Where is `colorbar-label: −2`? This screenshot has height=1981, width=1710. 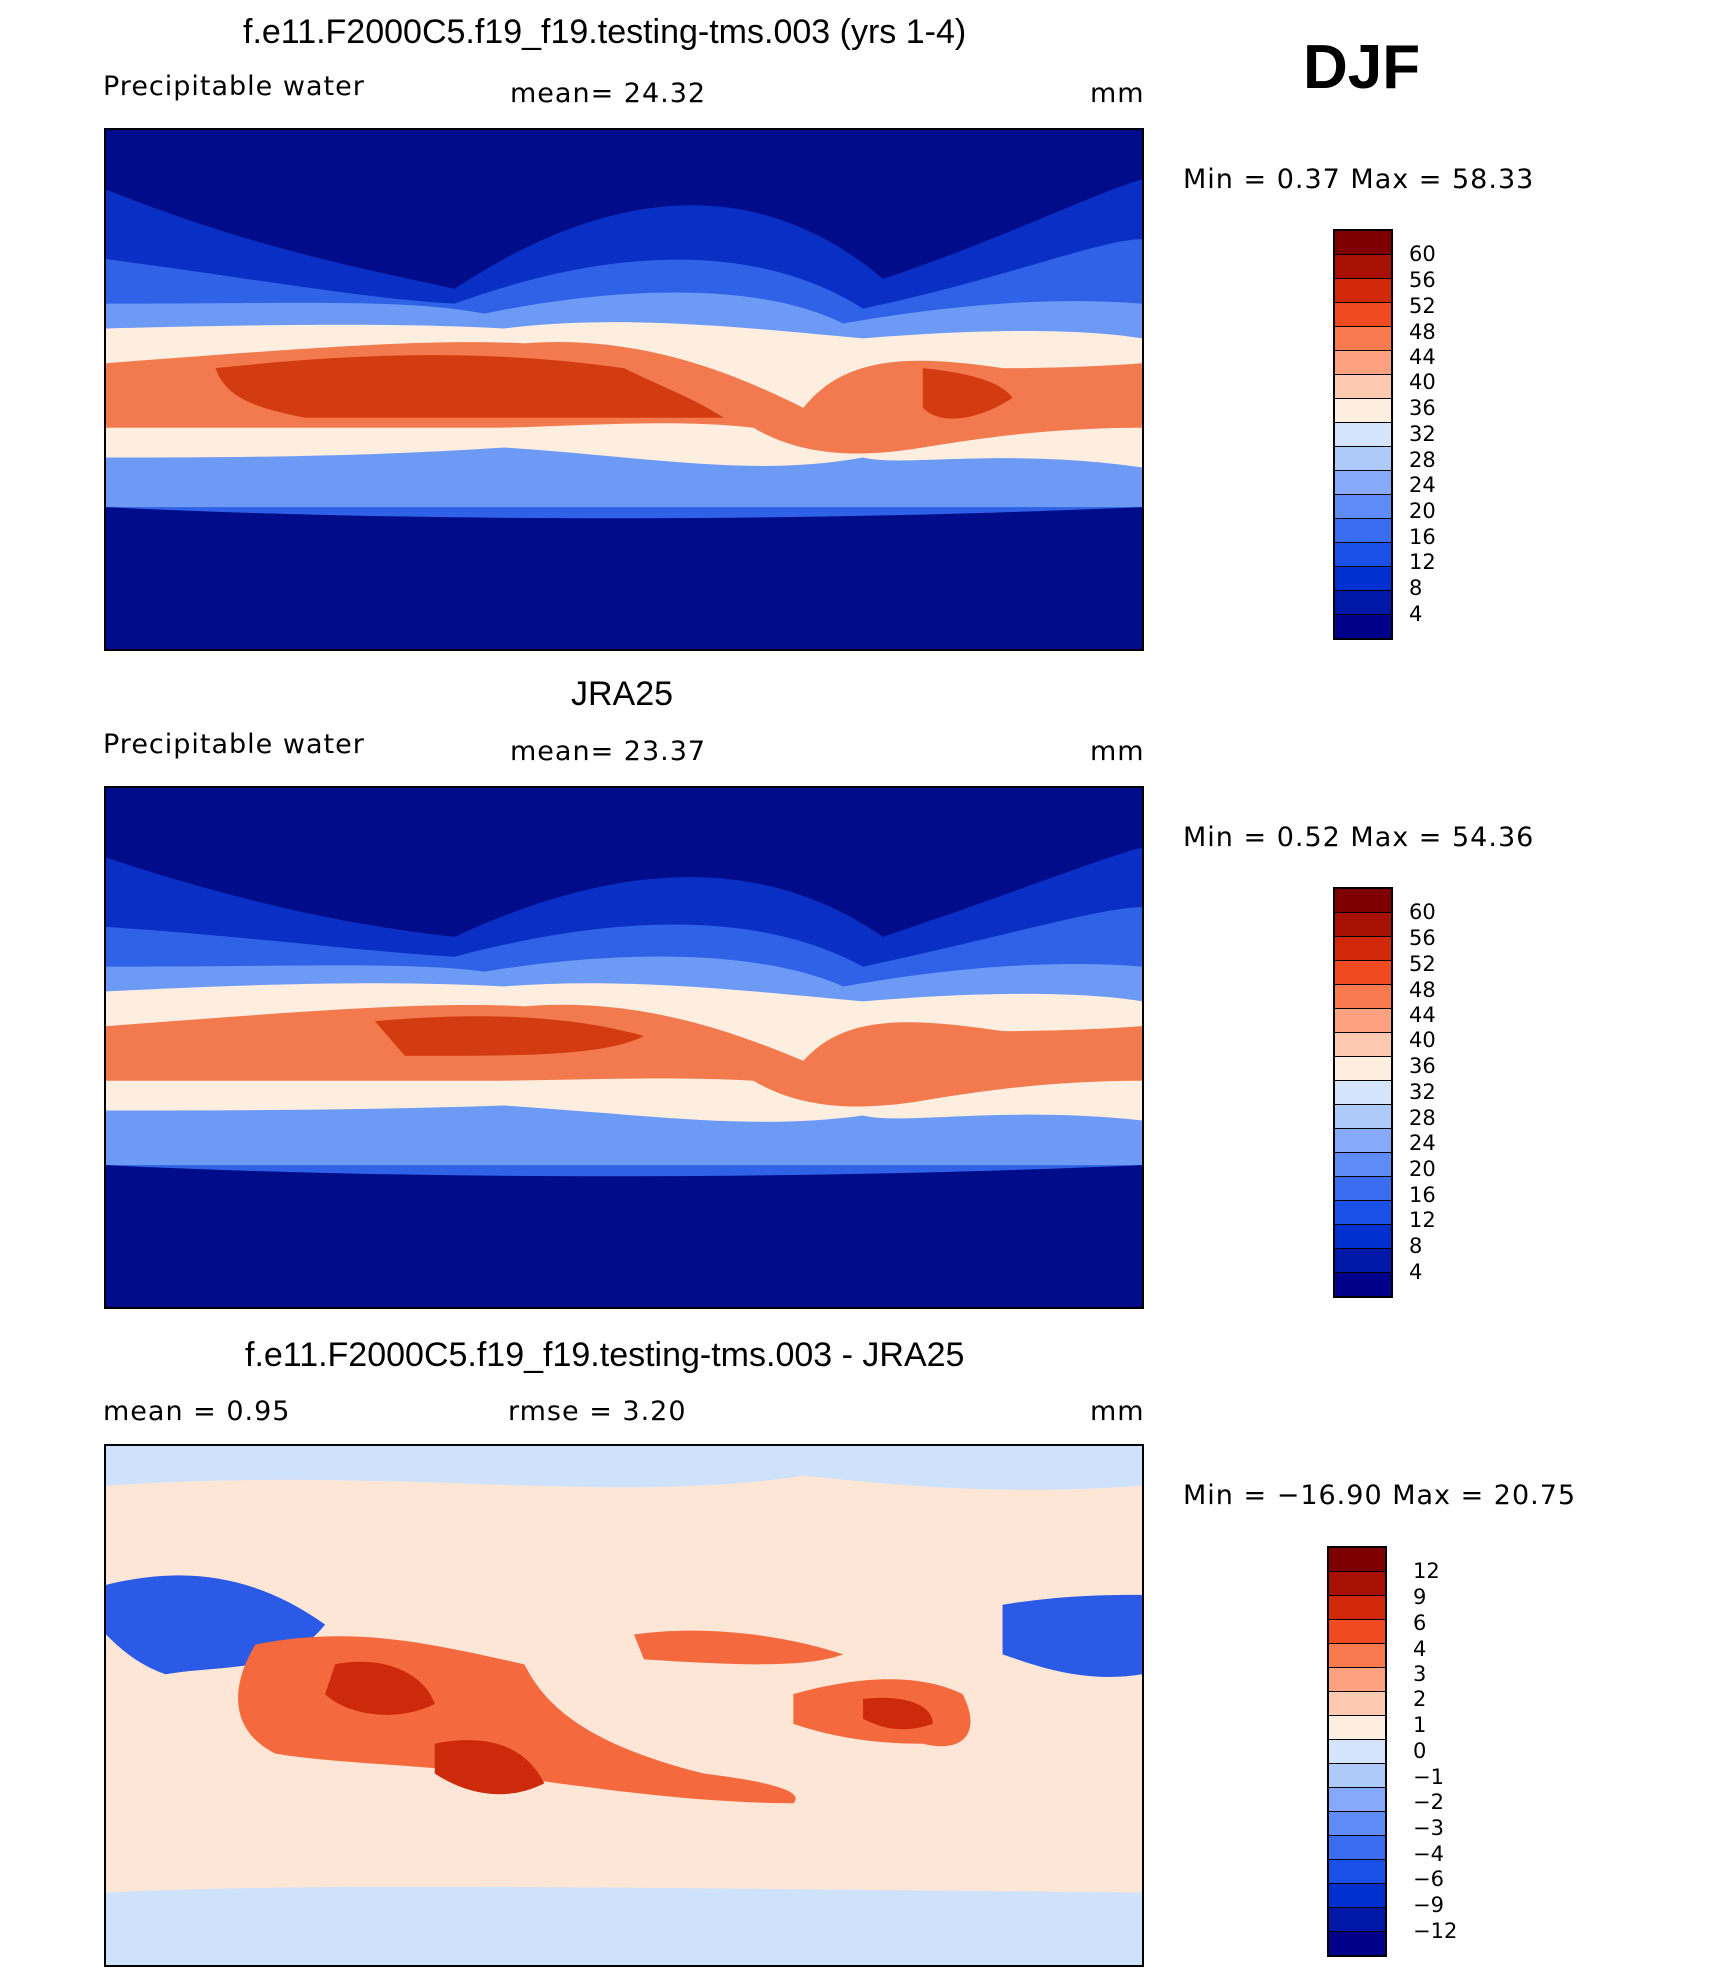
colorbar-label: −2 is located at coordinates (1428, 1802).